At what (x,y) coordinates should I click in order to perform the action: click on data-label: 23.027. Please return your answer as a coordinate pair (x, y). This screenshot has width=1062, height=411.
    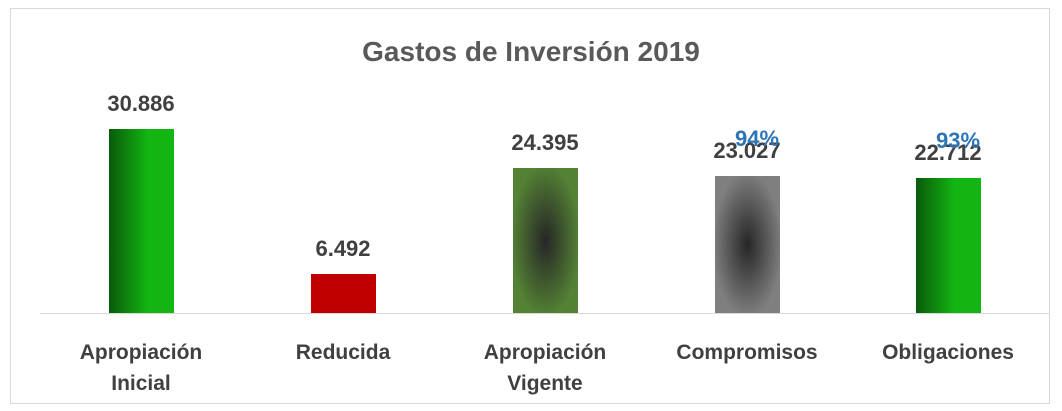
    Looking at the image, I should click on (747, 150).